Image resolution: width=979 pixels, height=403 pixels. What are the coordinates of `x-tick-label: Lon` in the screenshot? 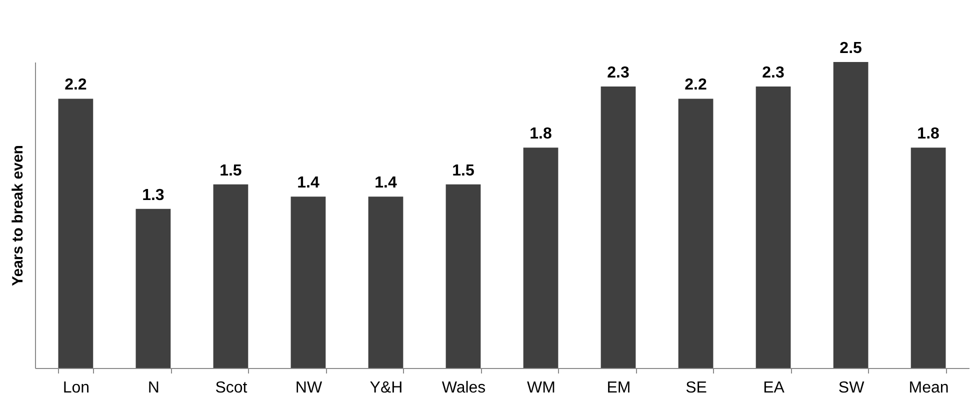 It's located at (76, 388).